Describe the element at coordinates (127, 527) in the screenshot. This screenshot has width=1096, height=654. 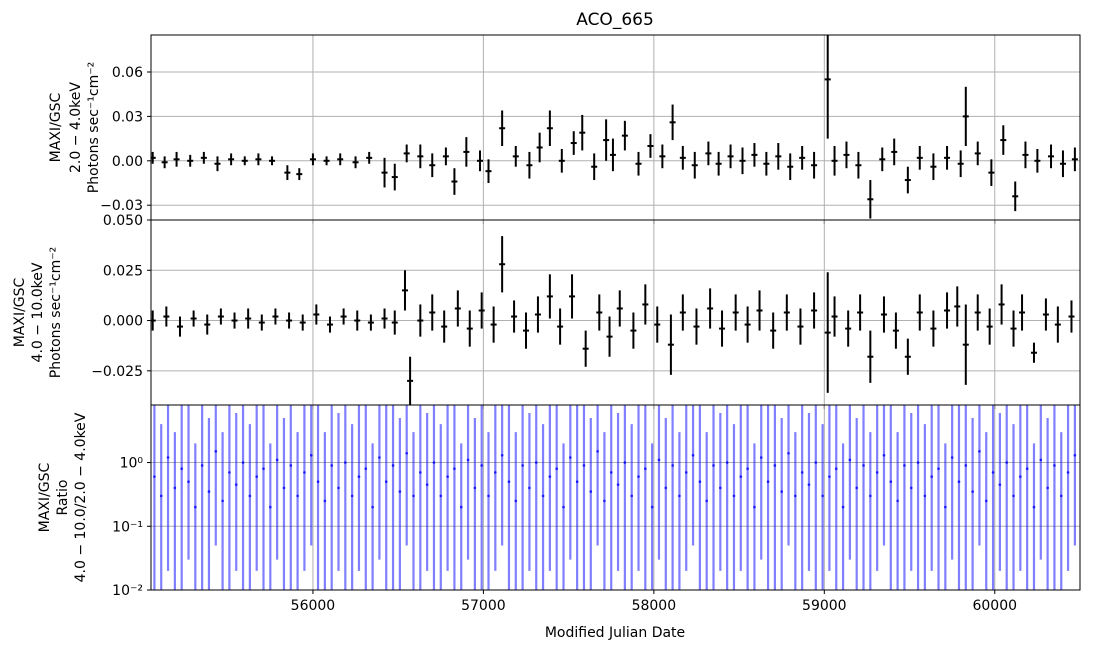
I see `y-tick-label: 10⁻¹` at that location.